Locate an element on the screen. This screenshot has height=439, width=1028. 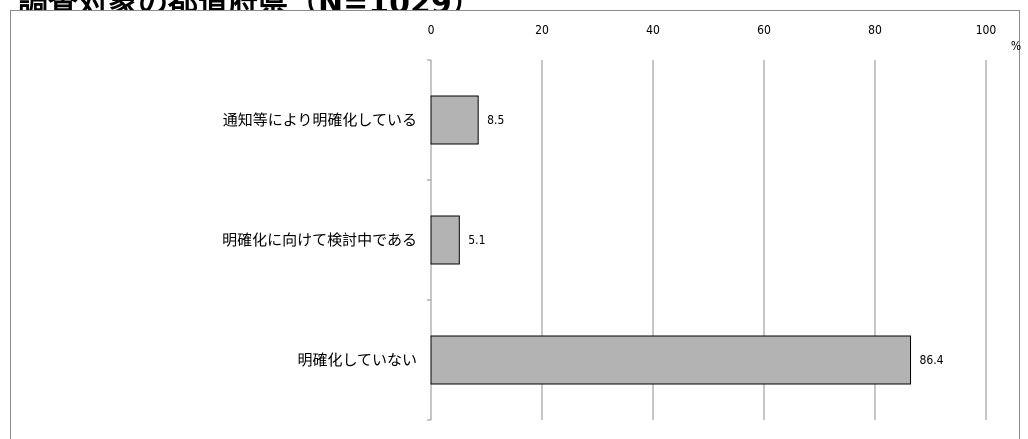
data-label: 5.1 is located at coordinates (476, 240).